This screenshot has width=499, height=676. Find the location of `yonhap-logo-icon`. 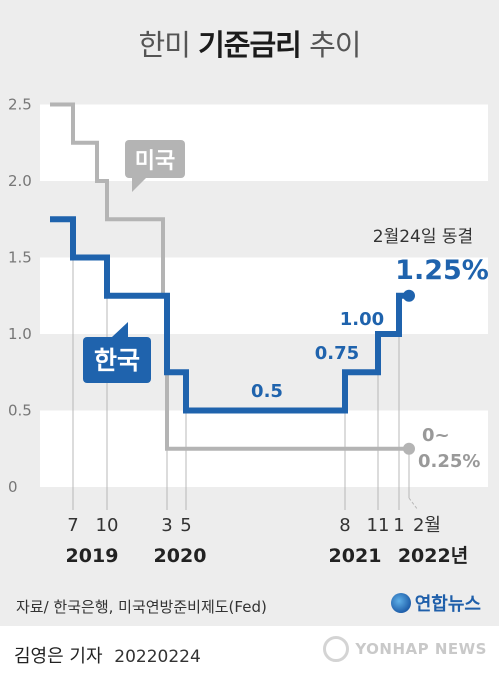

yonhap-logo-icon is located at coordinates (400, 603).